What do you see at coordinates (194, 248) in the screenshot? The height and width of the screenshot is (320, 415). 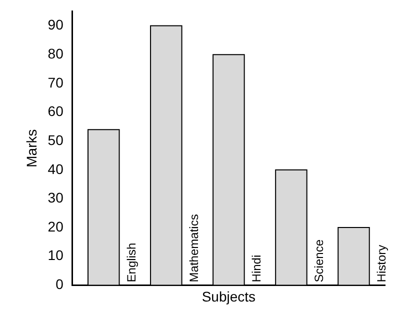 I see `x-tick-label: Mathematics` at bounding box center [194, 248].